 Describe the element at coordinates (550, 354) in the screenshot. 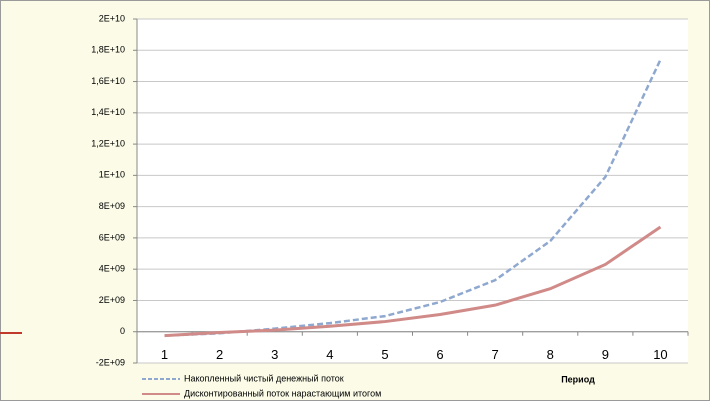

I see `x-tick-label: 8` at that location.